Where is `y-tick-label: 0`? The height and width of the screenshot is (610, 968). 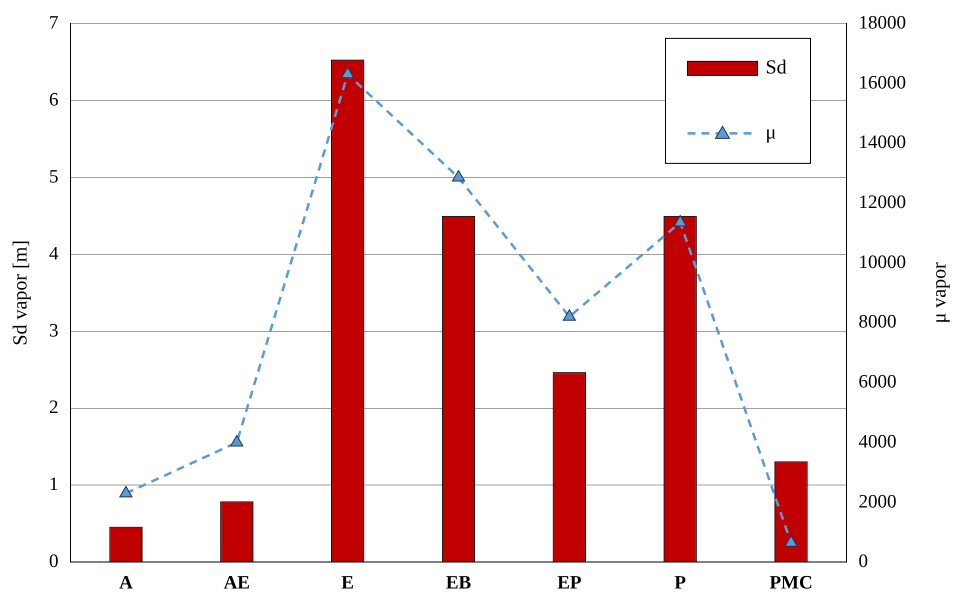
y-tick-label: 0 is located at coordinates (53, 561).